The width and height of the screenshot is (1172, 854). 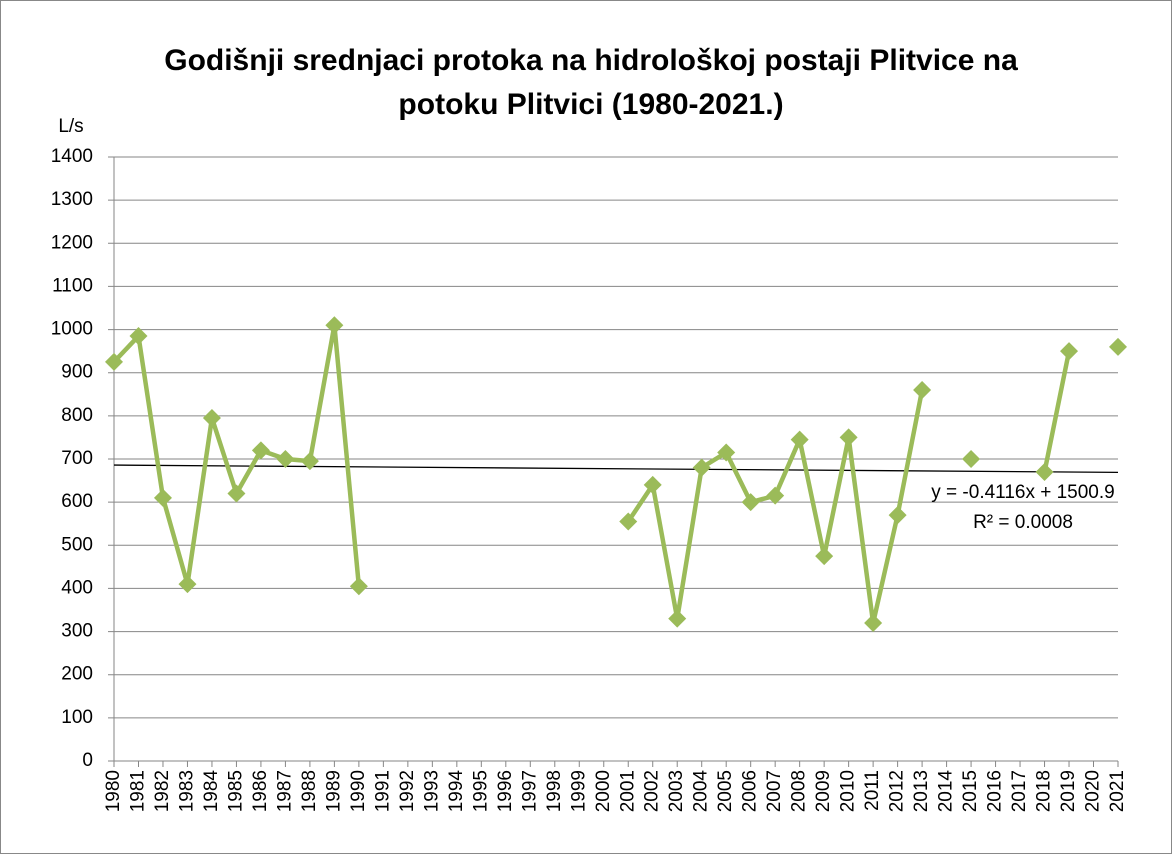 I want to click on x-tick-label: 2020, so click(x=1093, y=791).